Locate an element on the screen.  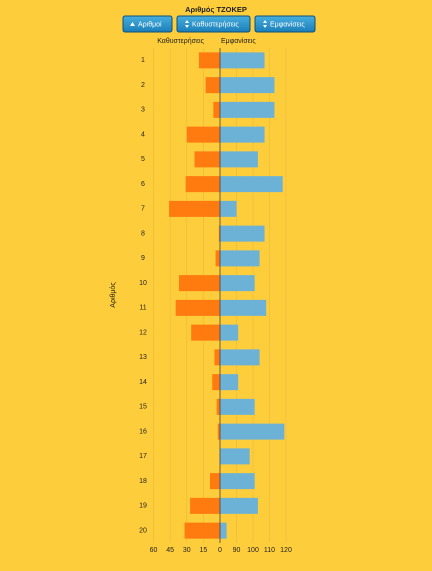
y-tick-label: 1 is located at coordinates (143, 60).